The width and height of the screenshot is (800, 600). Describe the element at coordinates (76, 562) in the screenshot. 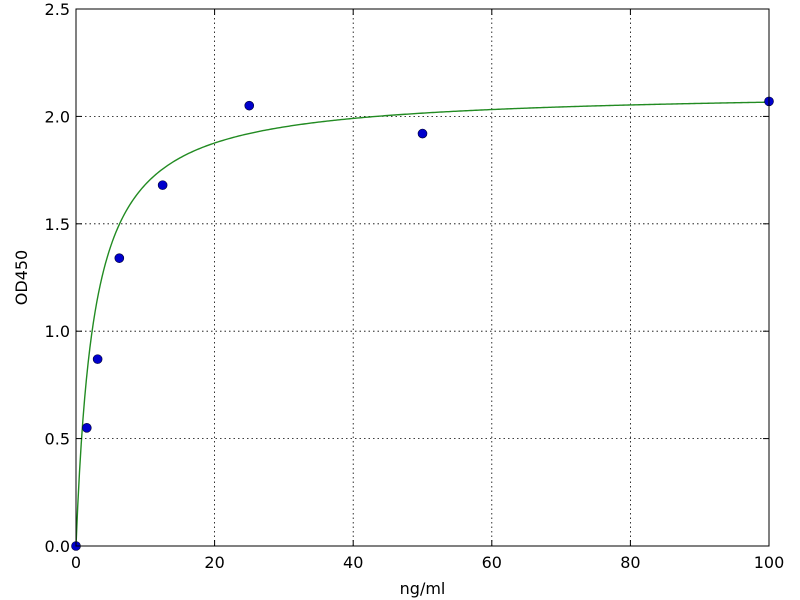

I see `x-tick-label: 0` at that location.